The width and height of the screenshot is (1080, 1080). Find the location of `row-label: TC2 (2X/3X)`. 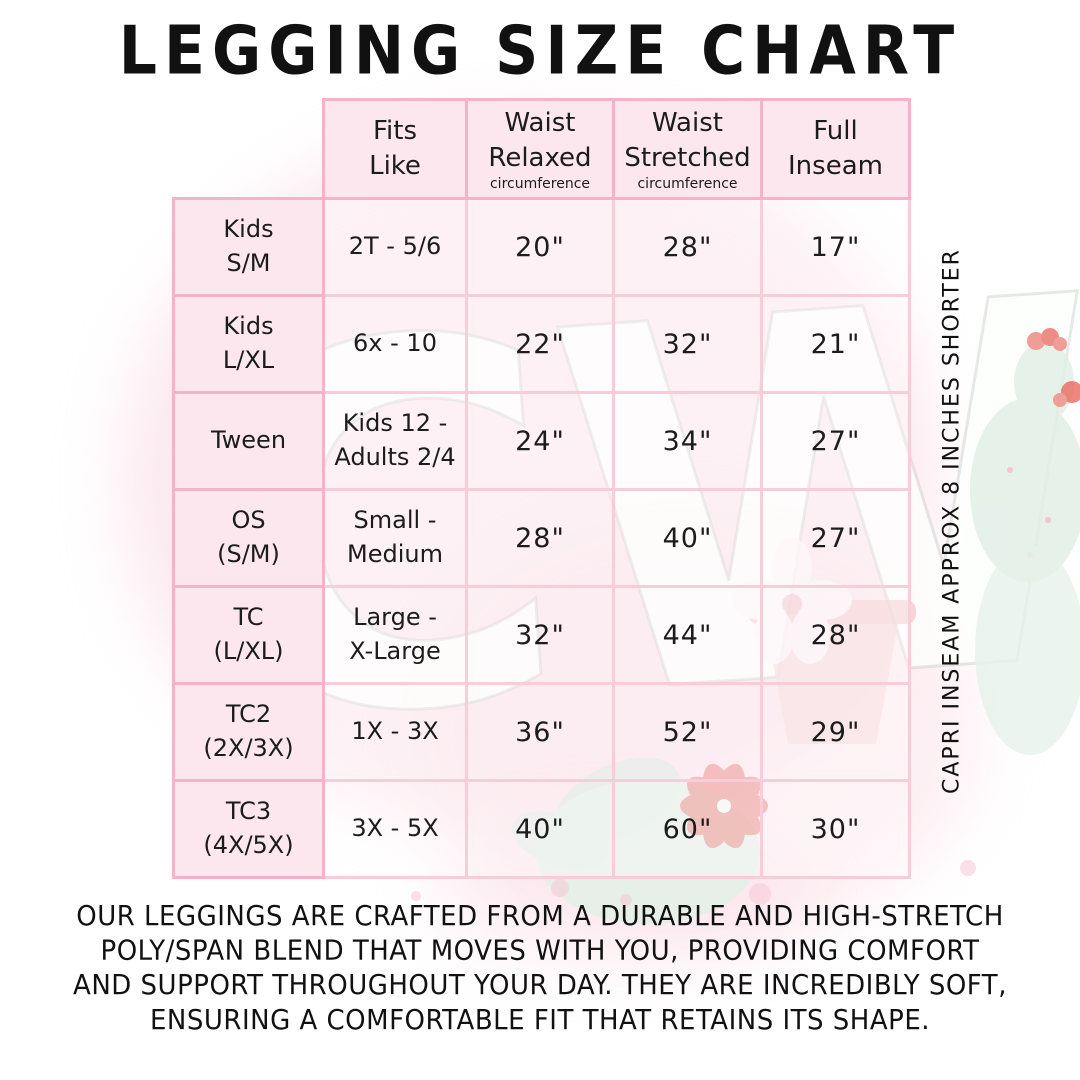

row-label: TC2 (2X/3X) is located at coordinates (248, 732).